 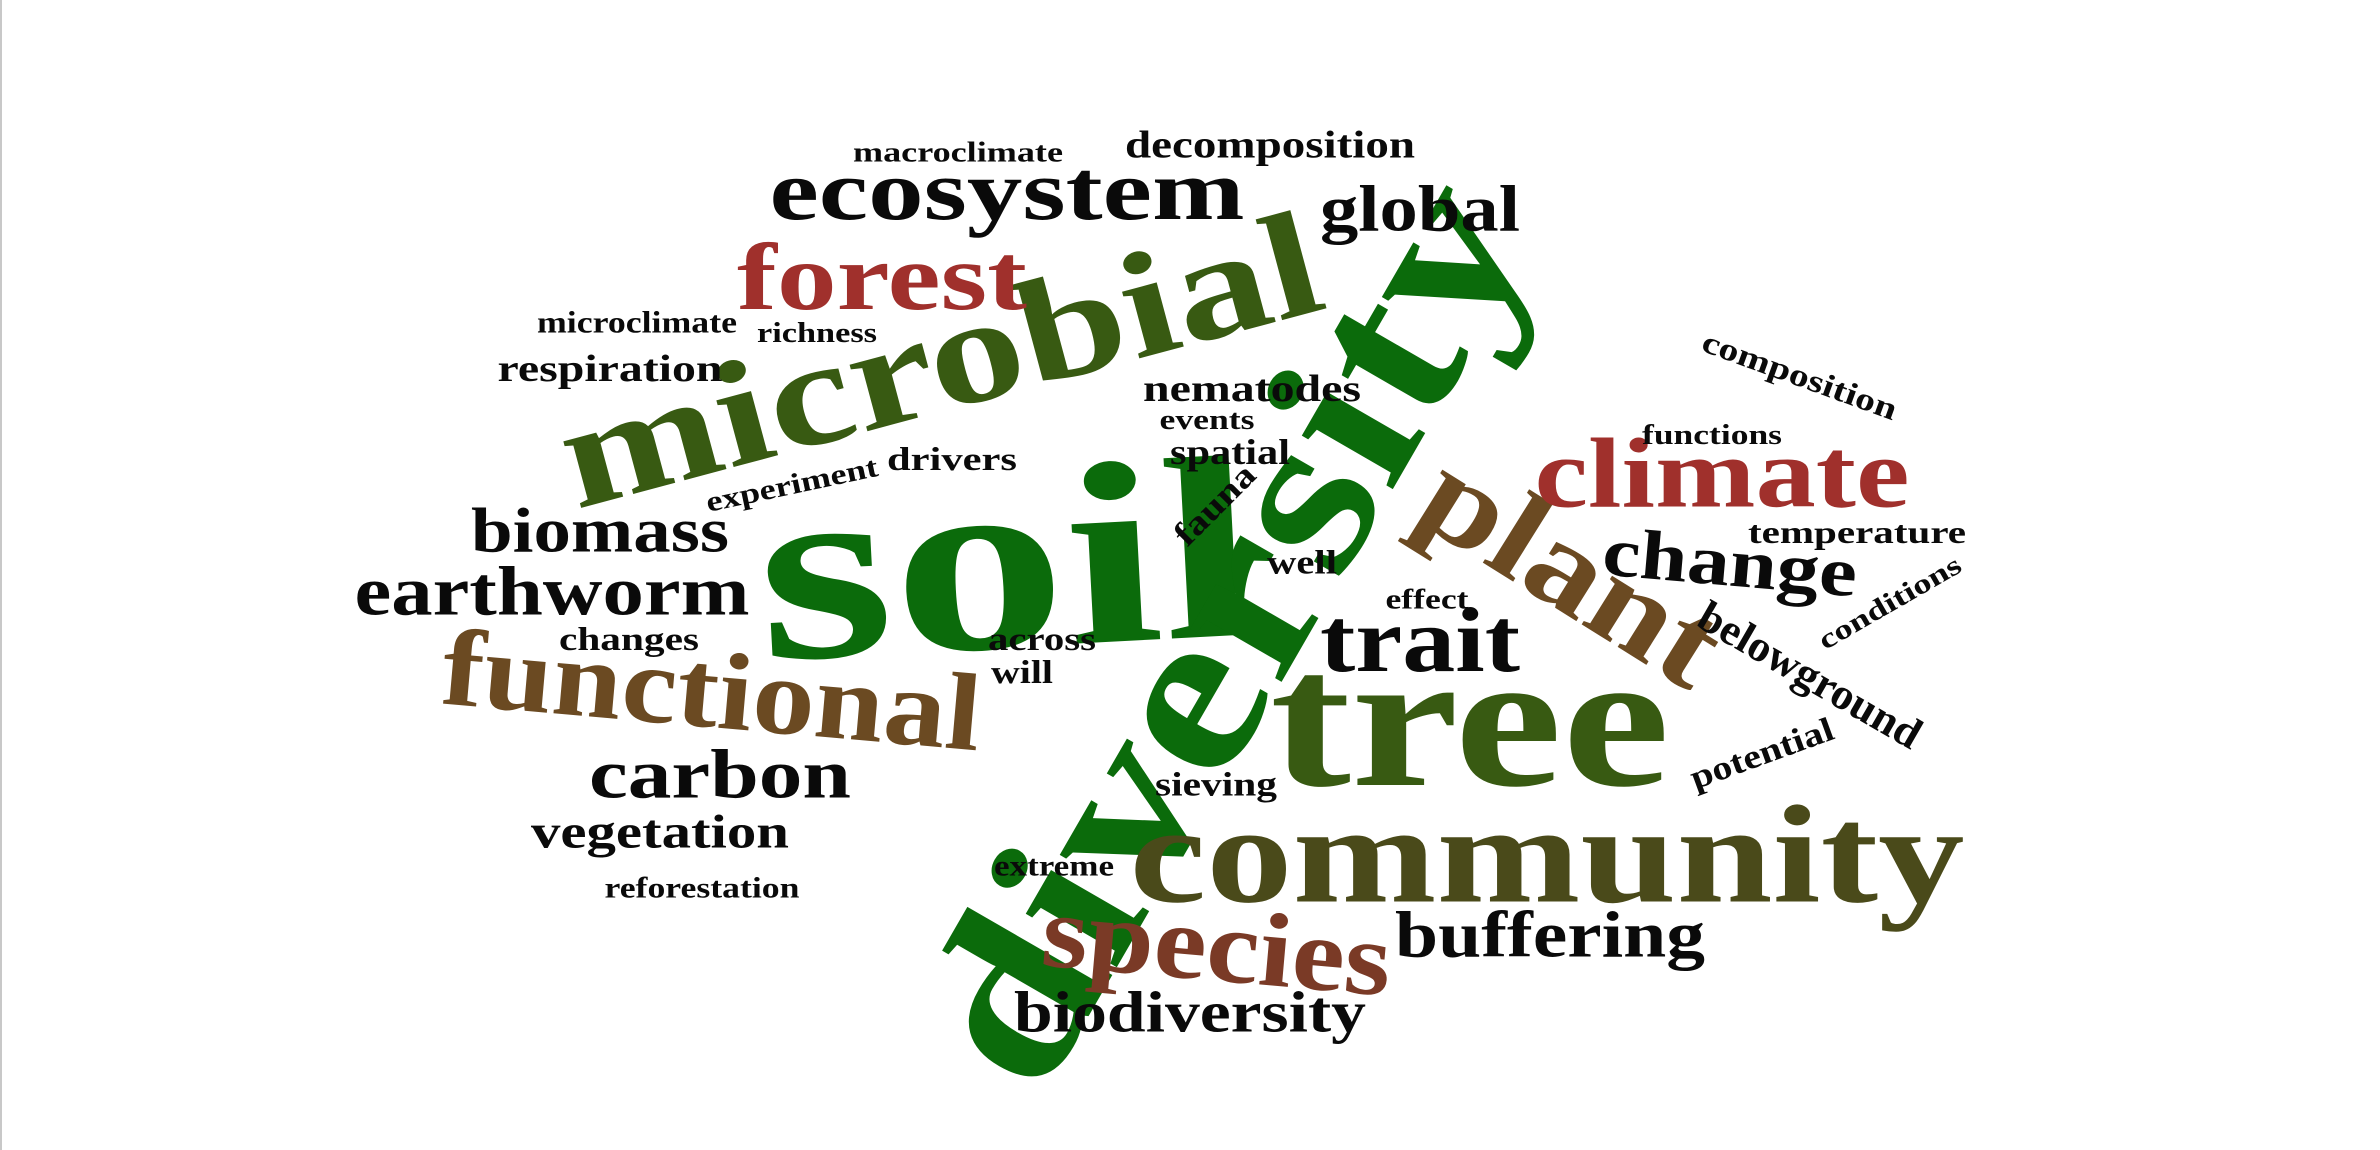 I want to click on word-reforestation: reforestation, so click(x=702, y=888).